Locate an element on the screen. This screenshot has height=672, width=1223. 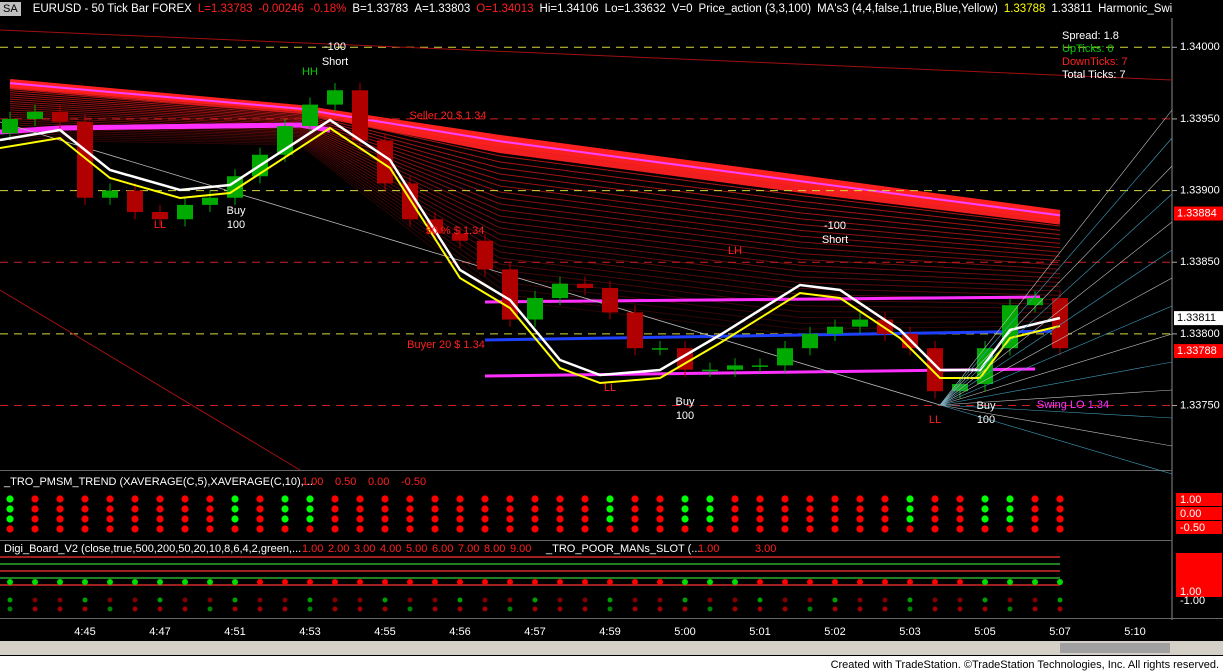
x-tick-label: 4:59 is located at coordinates (609, 632).